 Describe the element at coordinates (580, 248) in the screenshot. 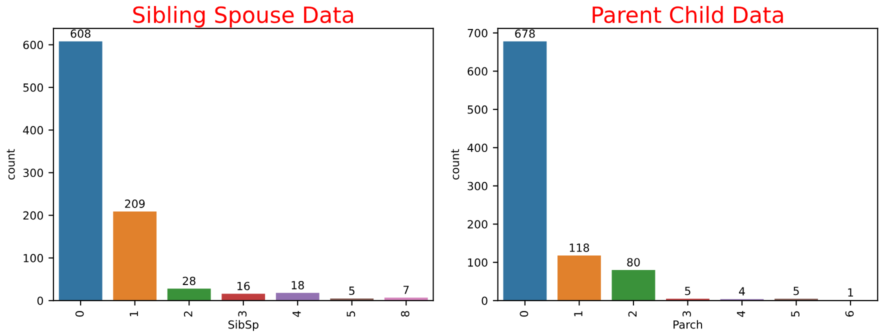

I see `data-label: 118` at that location.